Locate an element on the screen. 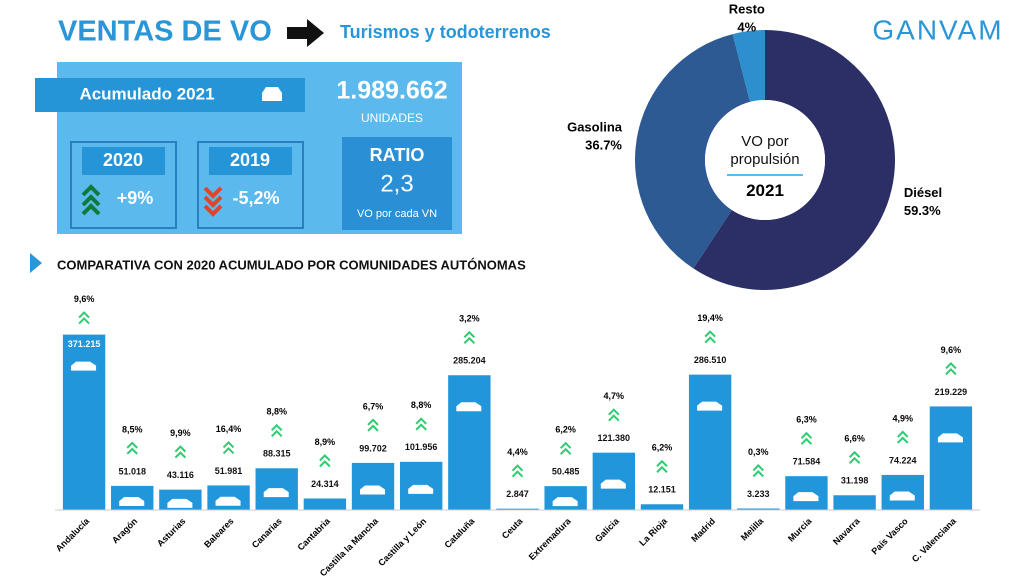  ratio-value: 2,3 is located at coordinates (396, 183).